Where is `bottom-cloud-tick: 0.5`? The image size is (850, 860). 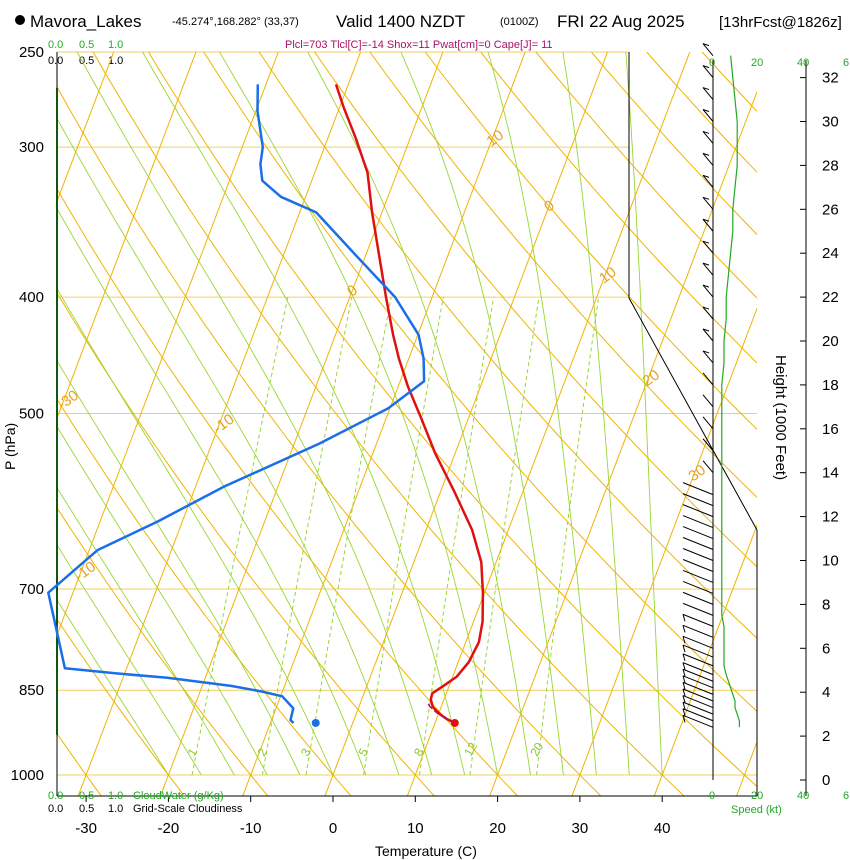 bottom-cloud-tick: 0.5 is located at coordinates (86, 796).